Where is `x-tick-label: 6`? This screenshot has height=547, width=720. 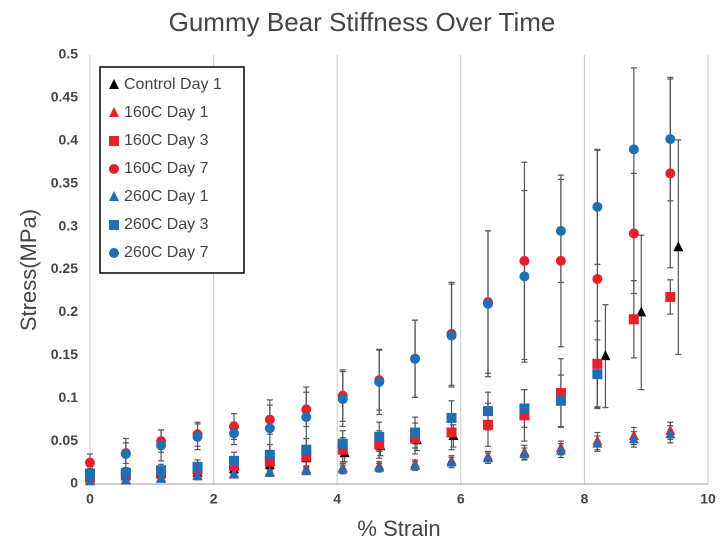 x-tick-label: 6 is located at coordinates (461, 499).